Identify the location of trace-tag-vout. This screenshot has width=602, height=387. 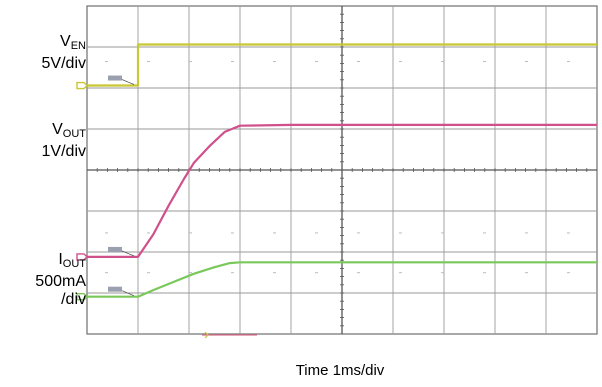
(115, 249).